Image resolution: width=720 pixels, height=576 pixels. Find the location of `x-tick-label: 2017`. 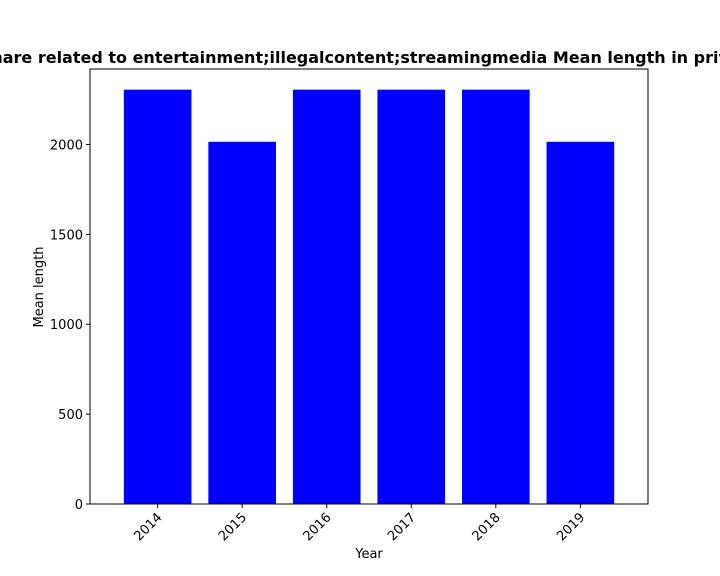

x-tick-label: 2017 is located at coordinates (402, 527).